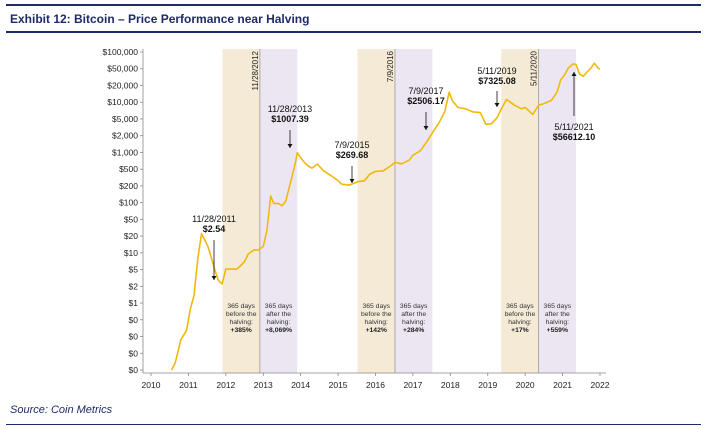  What do you see at coordinates (134, 303) in the screenshot?
I see `y-tick-label: $1` at bounding box center [134, 303].